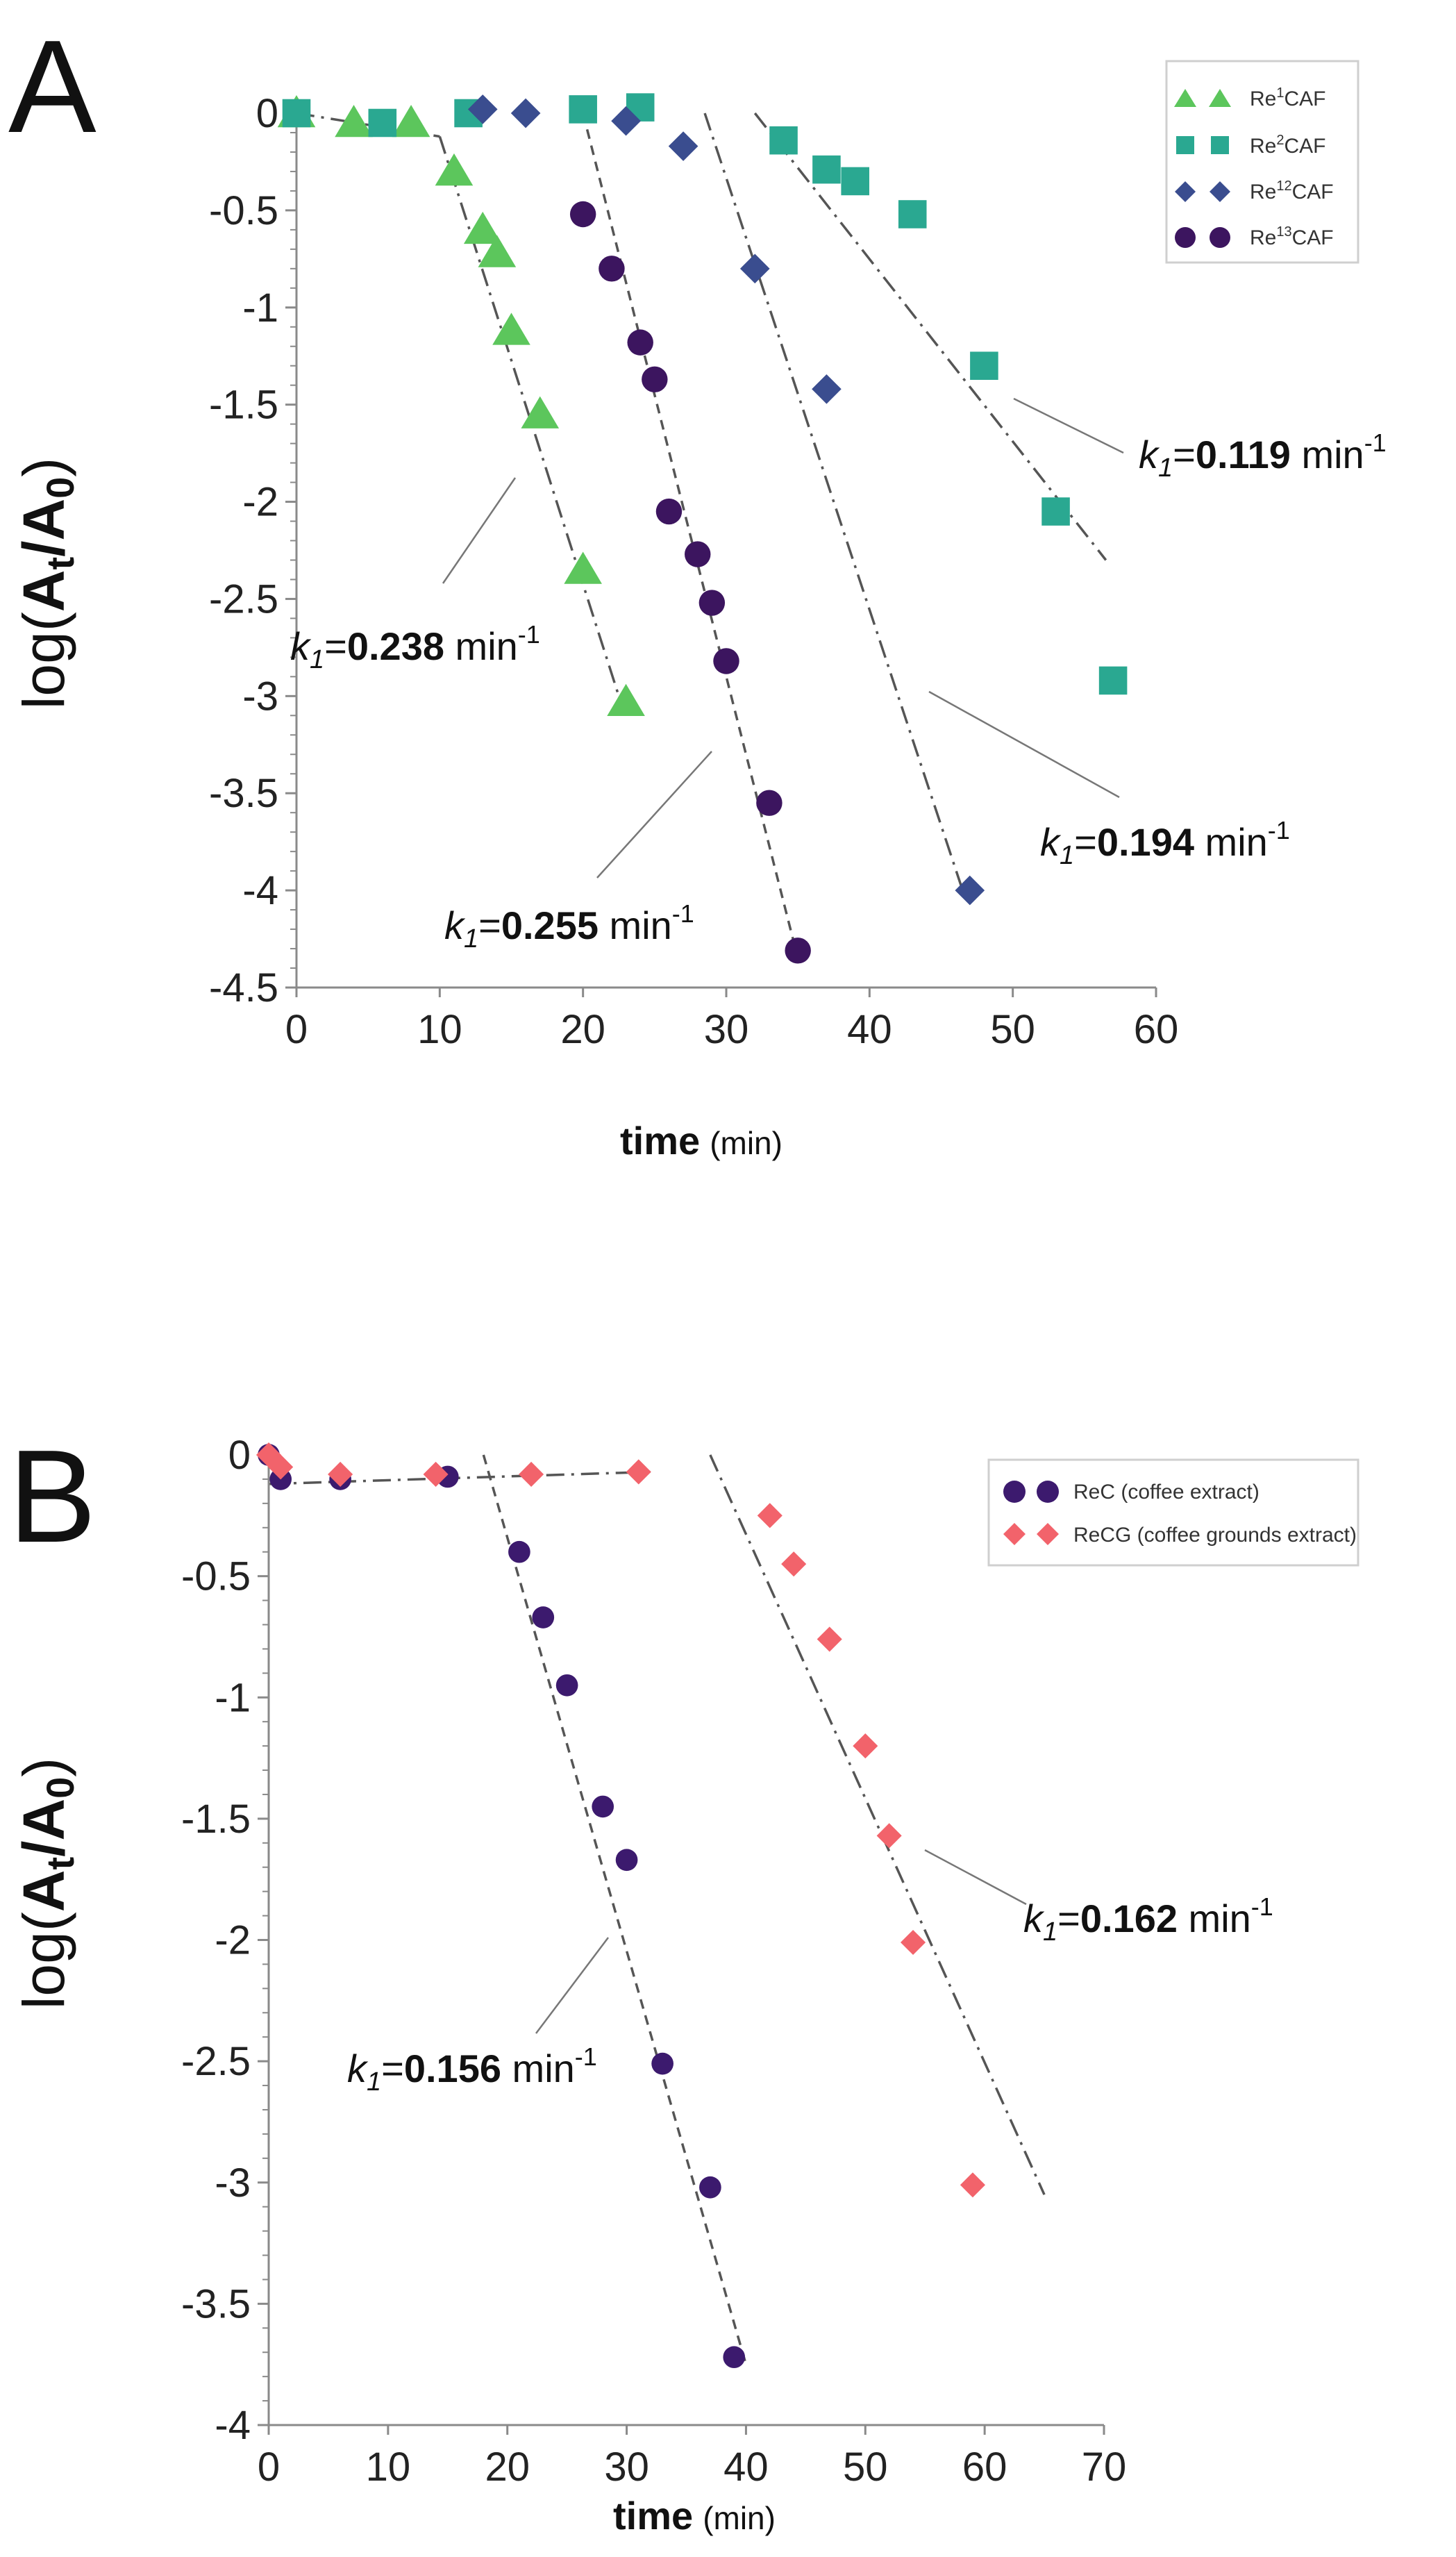 The width and height of the screenshot is (1456, 2557). I want to click on panel-b-label: B, so click(52, 1496).